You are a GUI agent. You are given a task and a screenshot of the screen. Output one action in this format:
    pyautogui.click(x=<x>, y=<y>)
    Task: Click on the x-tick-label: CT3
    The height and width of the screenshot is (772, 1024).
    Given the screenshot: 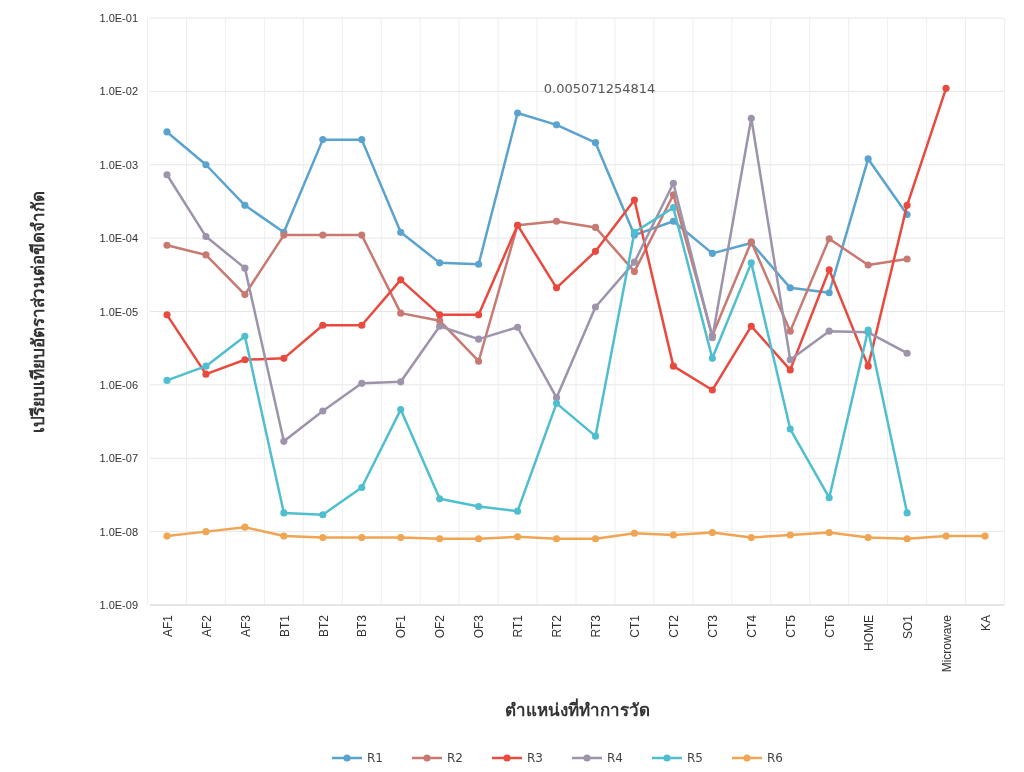 What is the action you would take?
    pyautogui.click(x=713, y=626)
    